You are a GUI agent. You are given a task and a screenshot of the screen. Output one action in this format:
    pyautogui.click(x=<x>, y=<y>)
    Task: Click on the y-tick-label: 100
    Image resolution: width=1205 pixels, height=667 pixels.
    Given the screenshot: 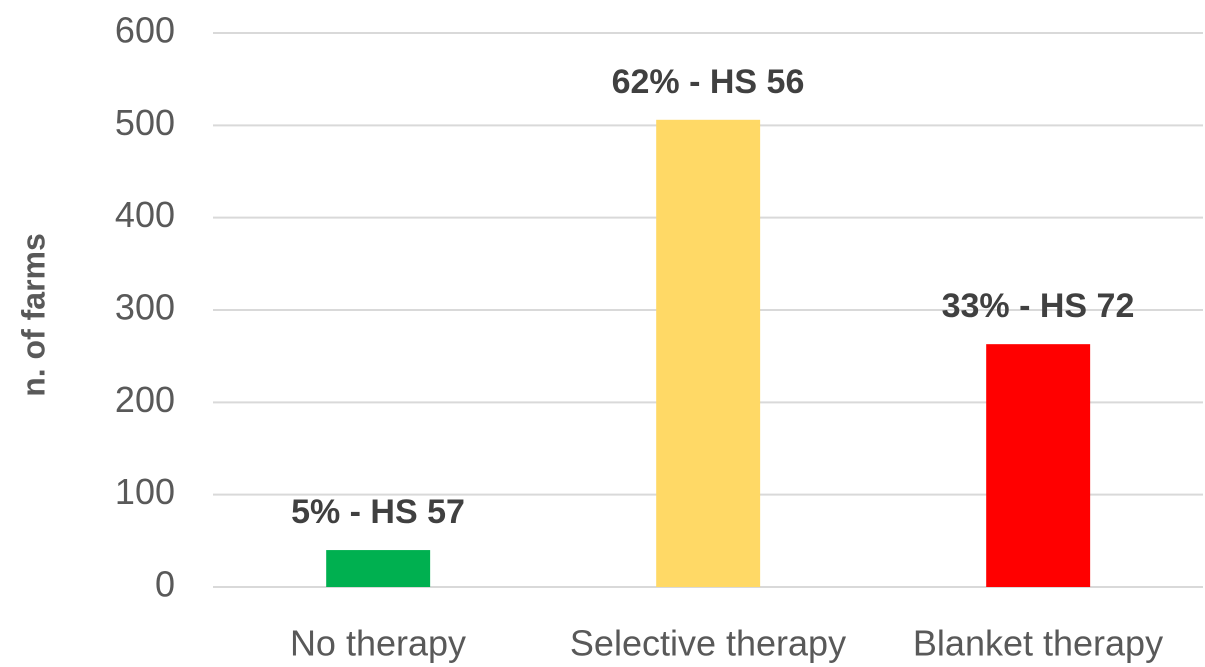 What is the action you would take?
    pyautogui.click(x=145, y=491)
    